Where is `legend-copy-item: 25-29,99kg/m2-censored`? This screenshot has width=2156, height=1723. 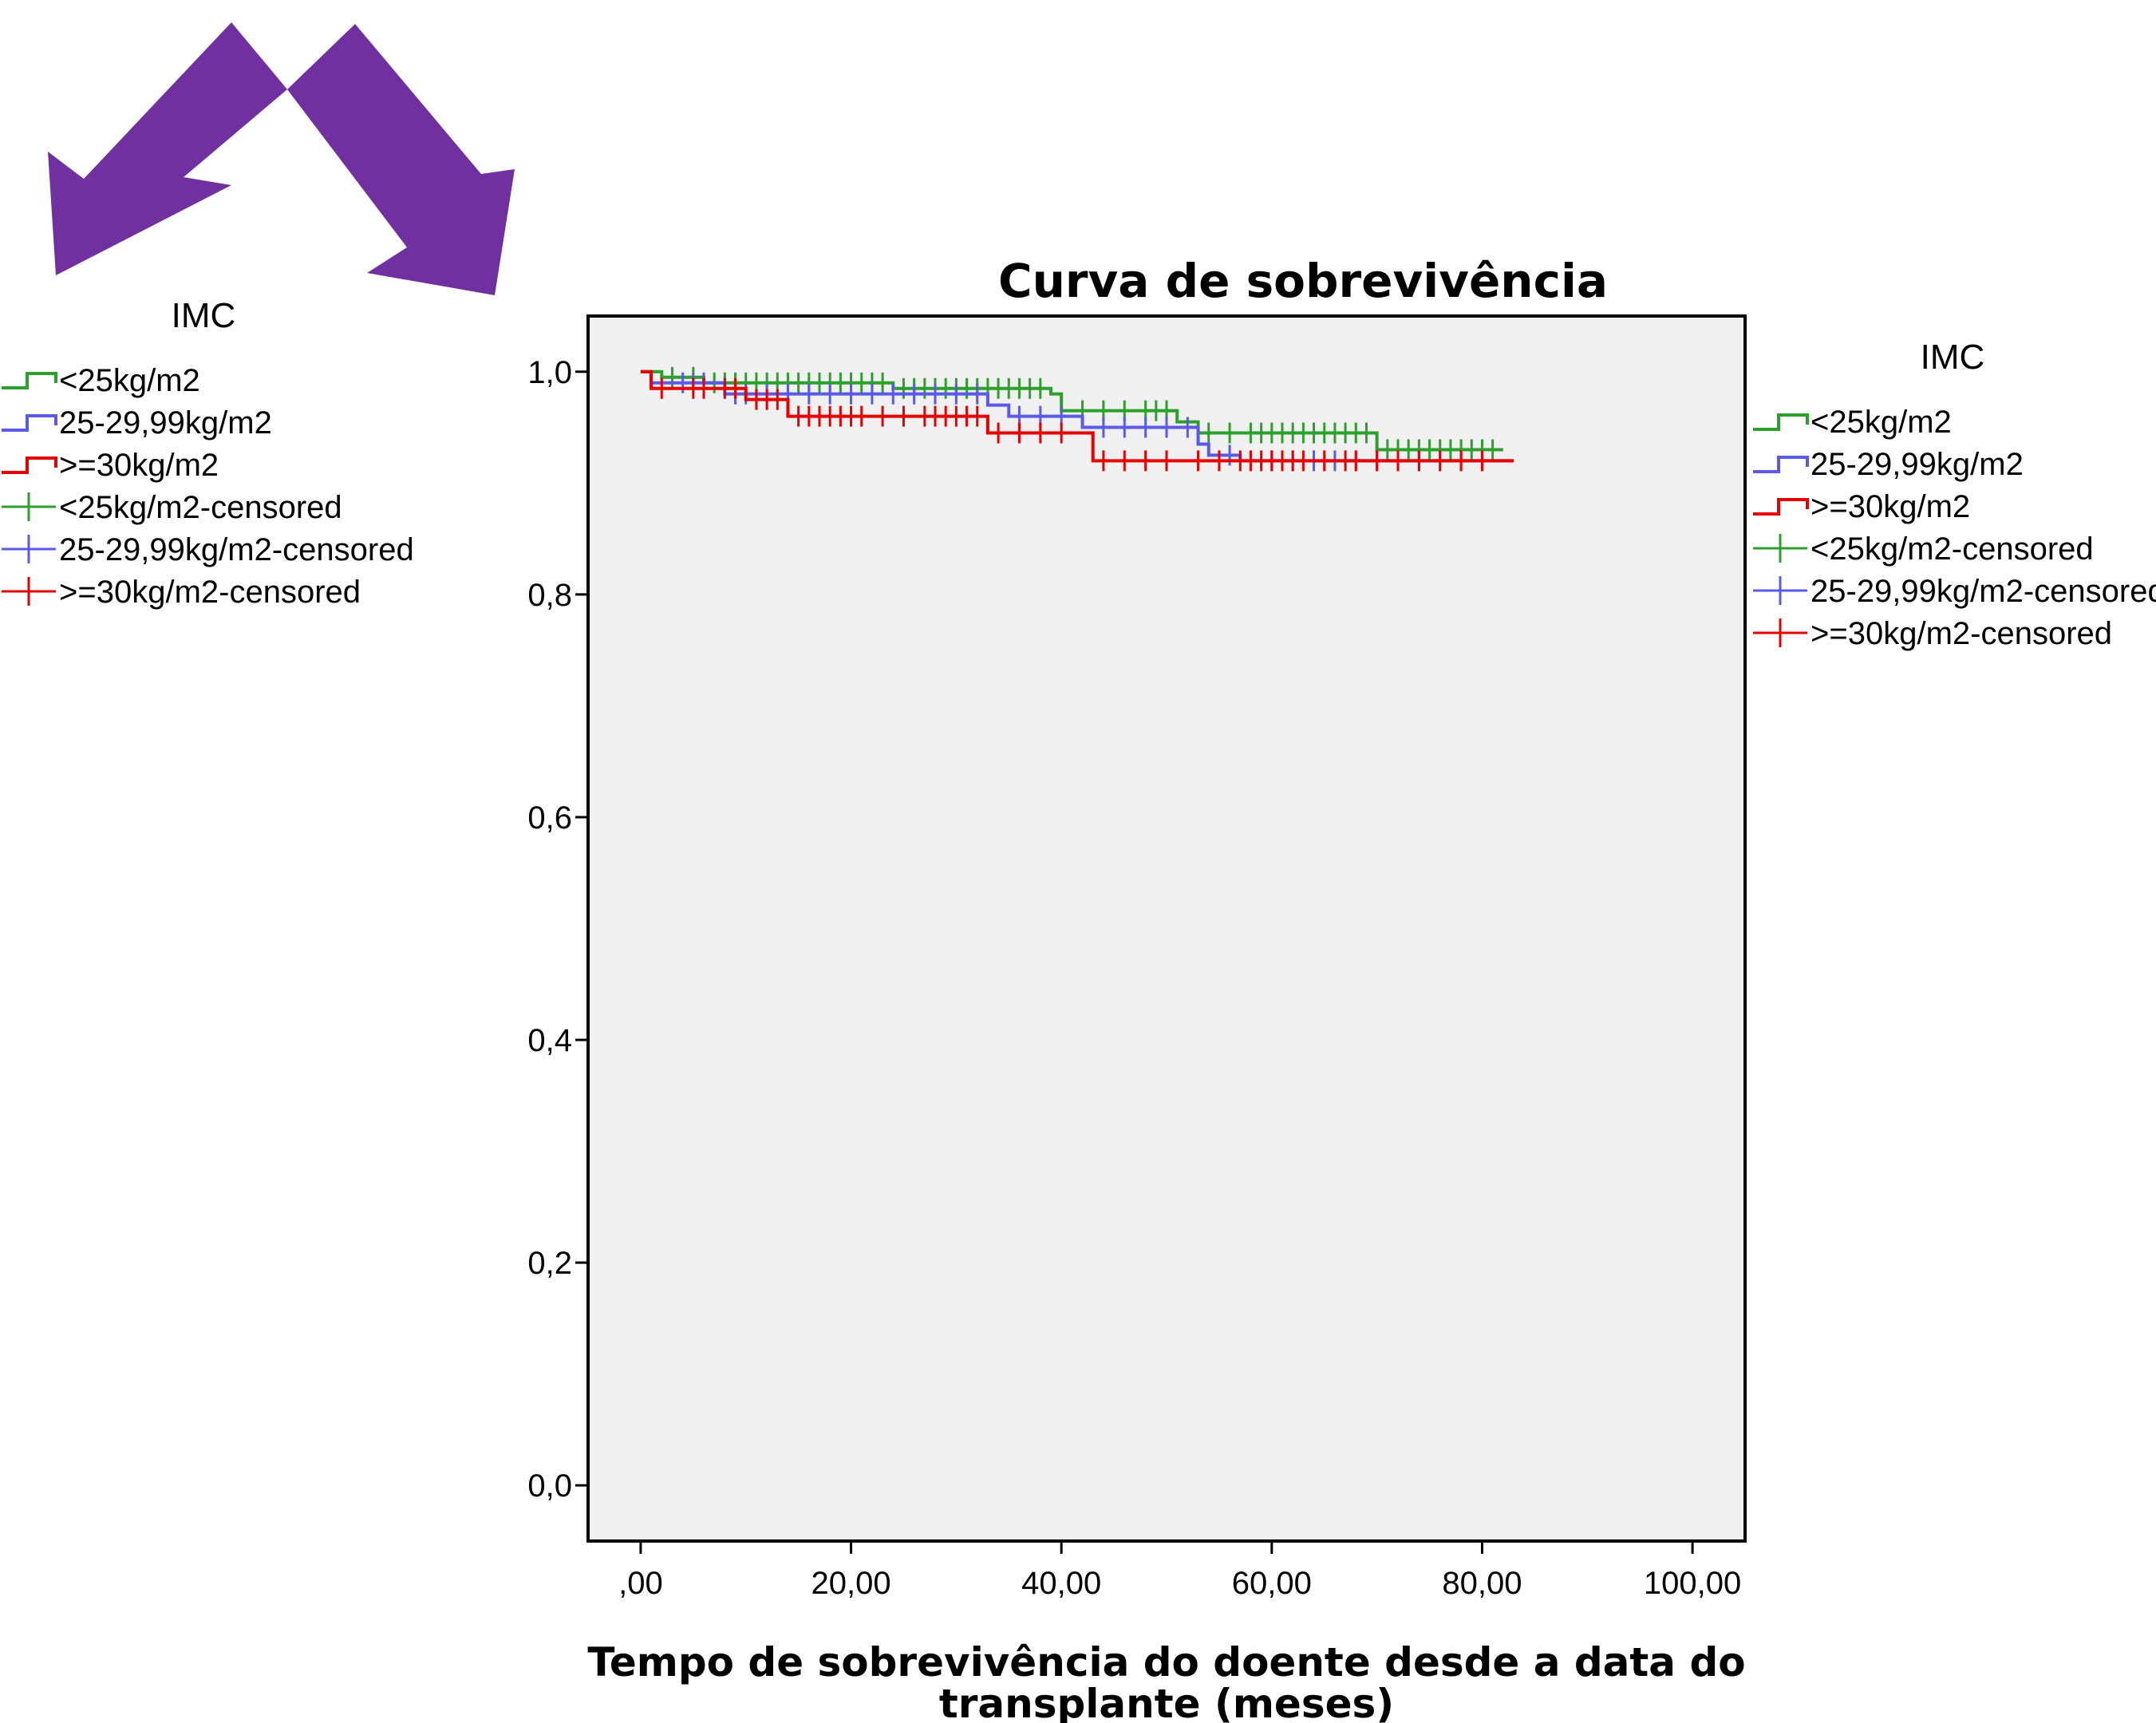
legend-copy-item: 25-29,99kg/m2-censored is located at coordinates (208, 549).